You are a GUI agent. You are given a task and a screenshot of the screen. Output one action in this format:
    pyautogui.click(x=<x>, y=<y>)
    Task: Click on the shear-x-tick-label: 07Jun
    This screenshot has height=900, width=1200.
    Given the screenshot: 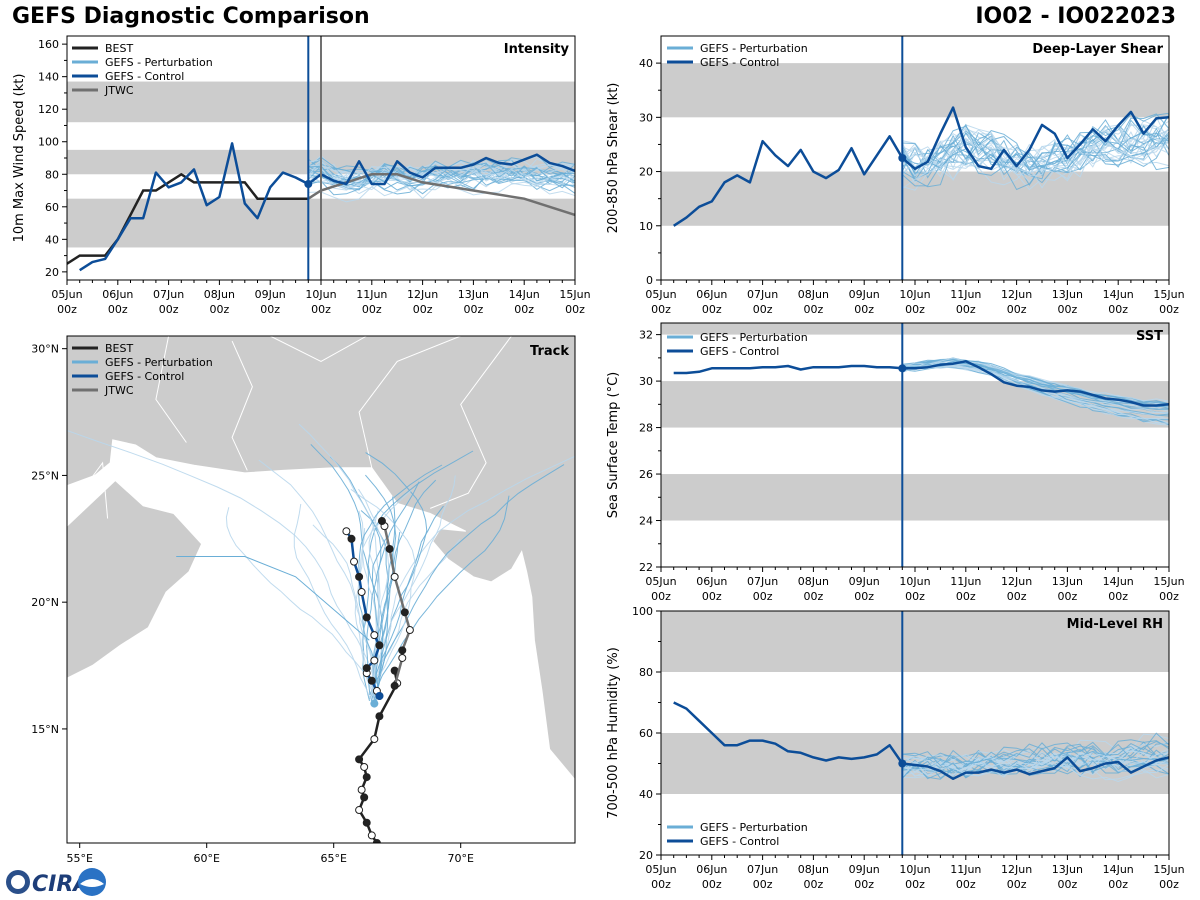 What is the action you would take?
    pyautogui.click(x=762, y=294)
    